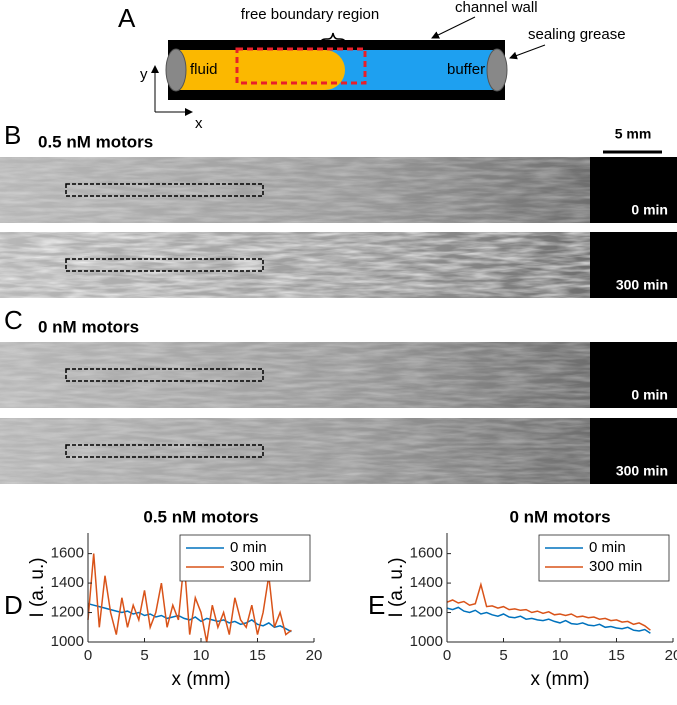 The image size is (677, 705). What do you see at coordinates (559, 516) in the screenshot?
I see `chart-title: 0 nM motors` at bounding box center [559, 516].